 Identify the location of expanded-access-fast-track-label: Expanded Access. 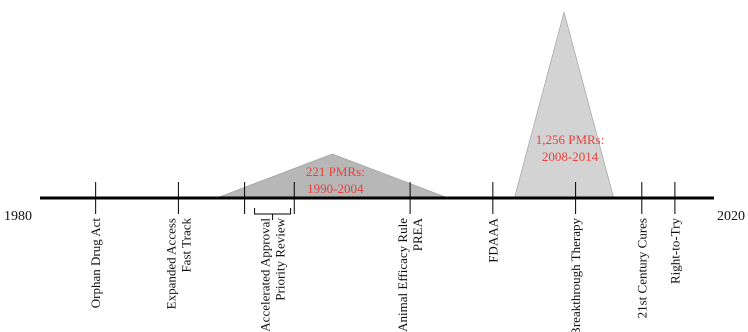
(170, 263).